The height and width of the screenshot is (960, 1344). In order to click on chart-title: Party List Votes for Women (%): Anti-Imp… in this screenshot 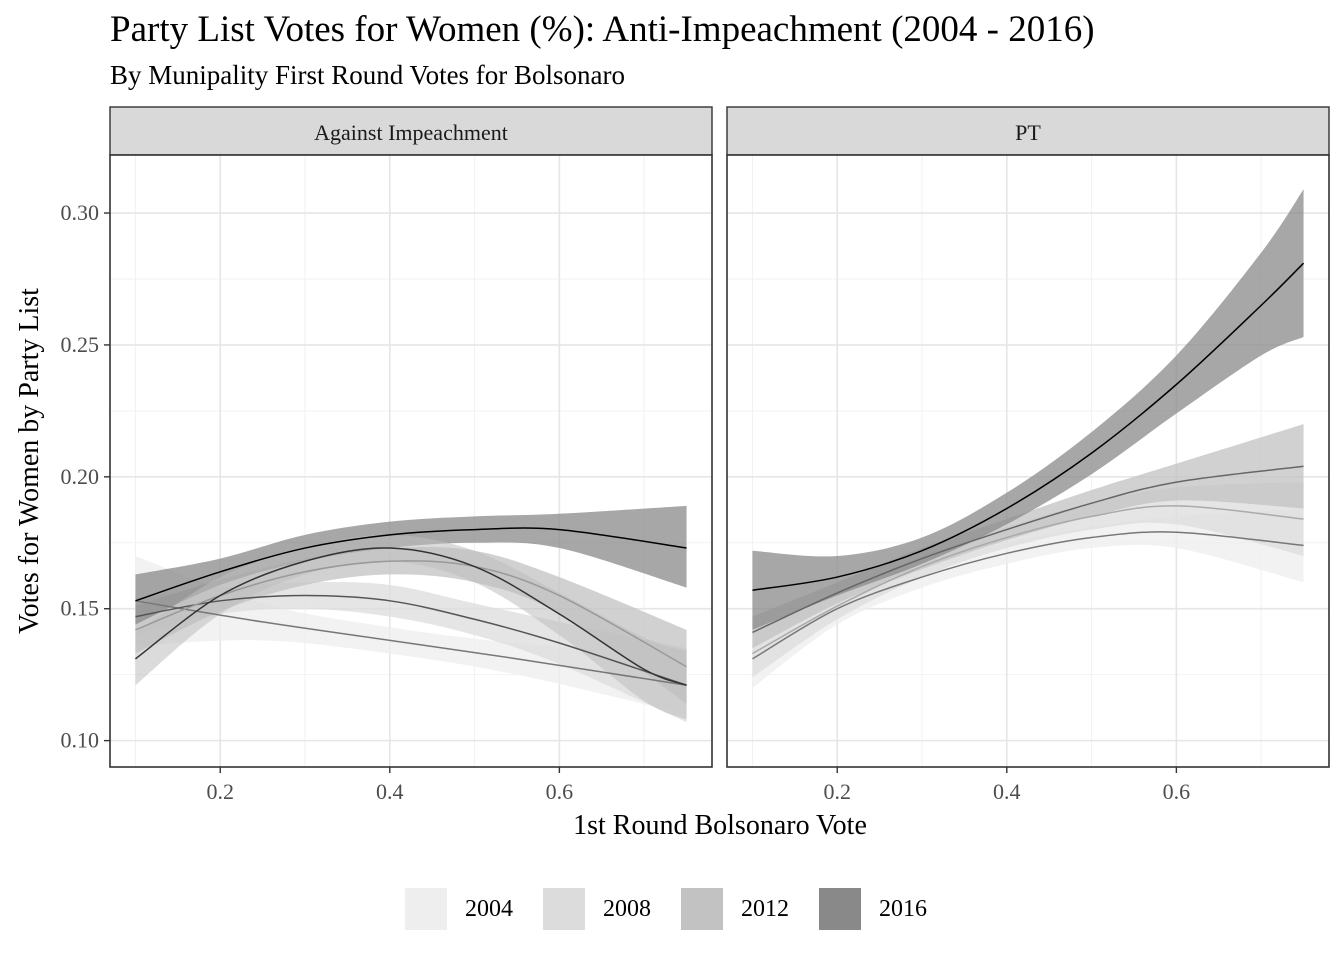, I will do `click(602, 29)`.